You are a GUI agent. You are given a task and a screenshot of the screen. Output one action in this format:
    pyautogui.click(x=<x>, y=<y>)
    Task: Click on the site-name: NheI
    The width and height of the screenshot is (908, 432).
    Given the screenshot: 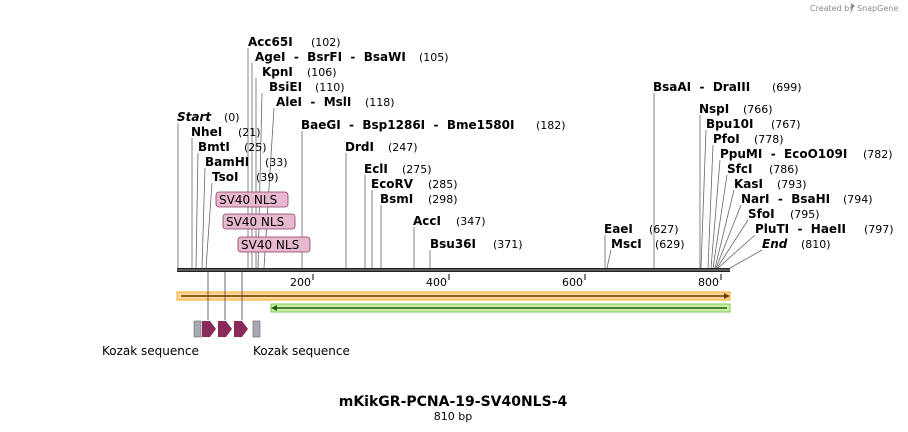 What is the action you would take?
    pyautogui.click(x=206, y=132)
    